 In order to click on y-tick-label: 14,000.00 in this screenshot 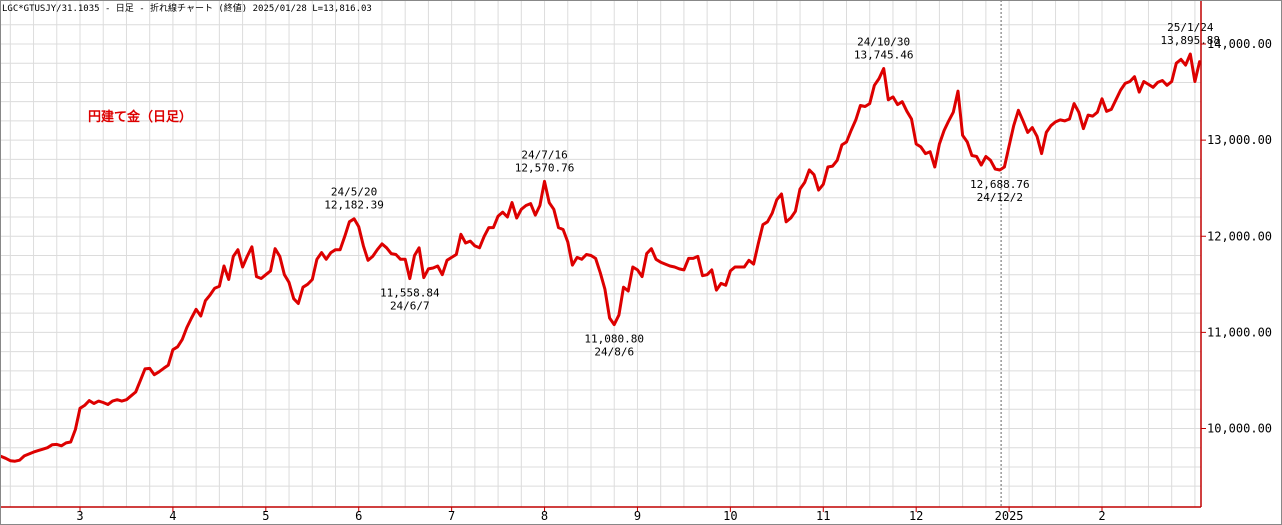, I will do `click(1239, 44)`.